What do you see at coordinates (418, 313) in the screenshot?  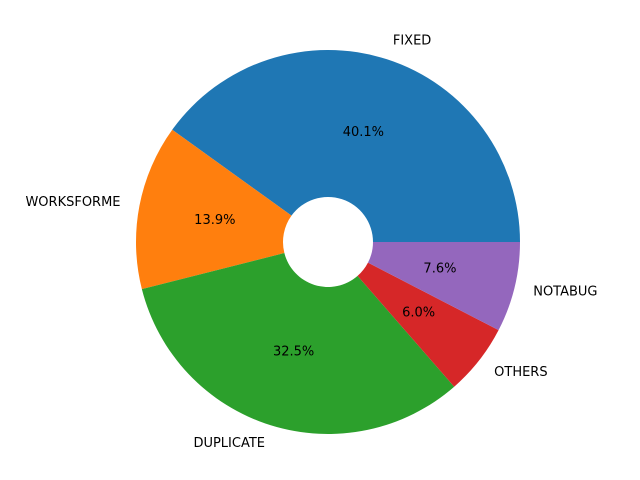 I see `value-label: 6.0%` at bounding box center [418, 313].